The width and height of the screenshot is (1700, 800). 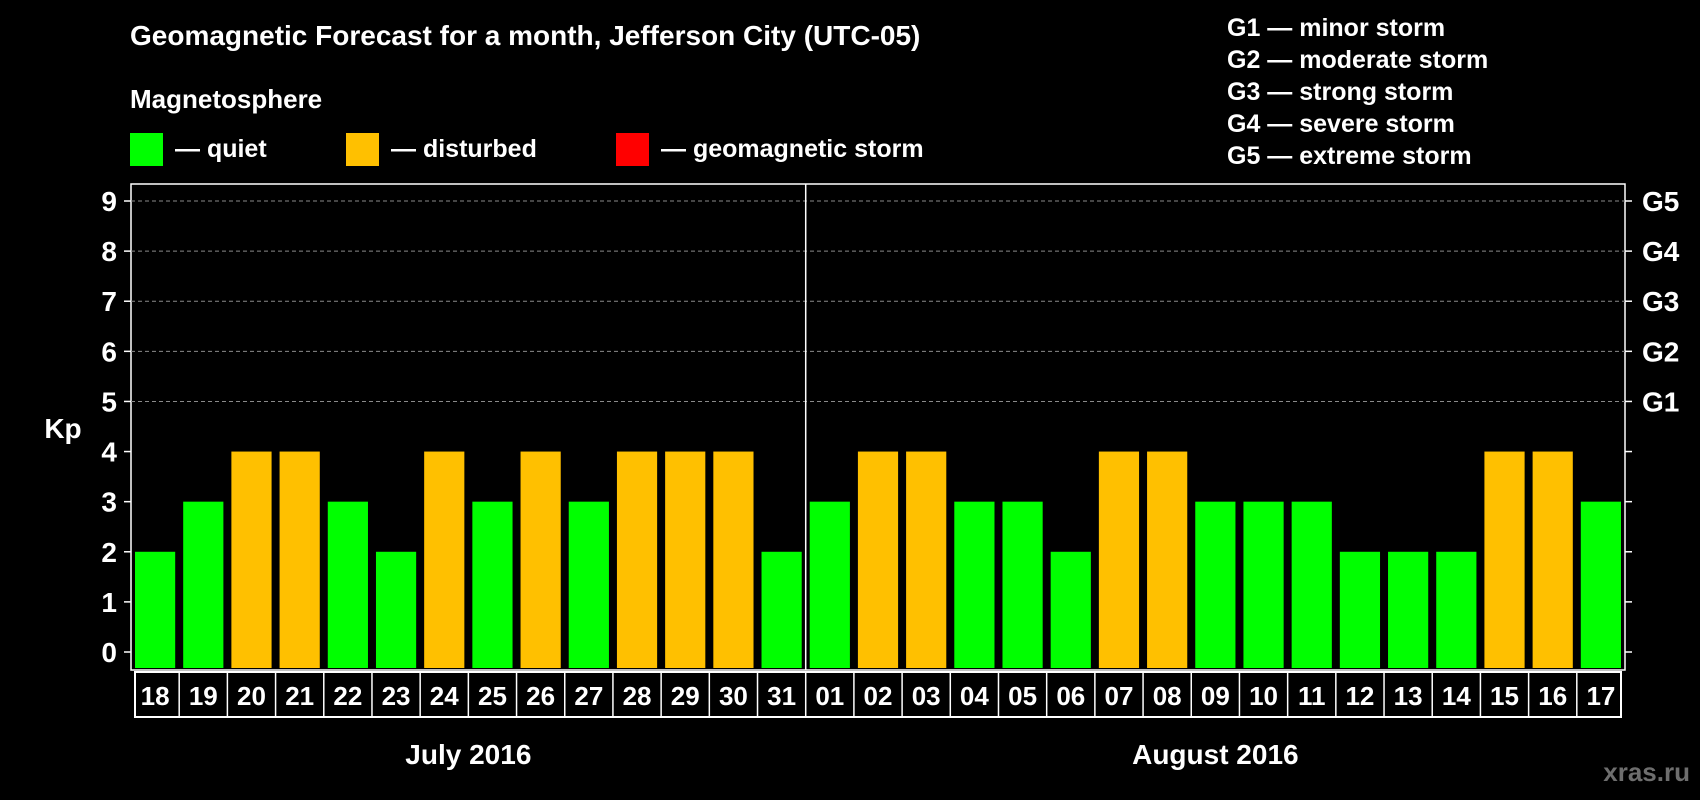 What do you see at coordinates (226, 99) in the screenshot?
I see `legend-title: Magnetosphere` at bounding box center [226, 99].